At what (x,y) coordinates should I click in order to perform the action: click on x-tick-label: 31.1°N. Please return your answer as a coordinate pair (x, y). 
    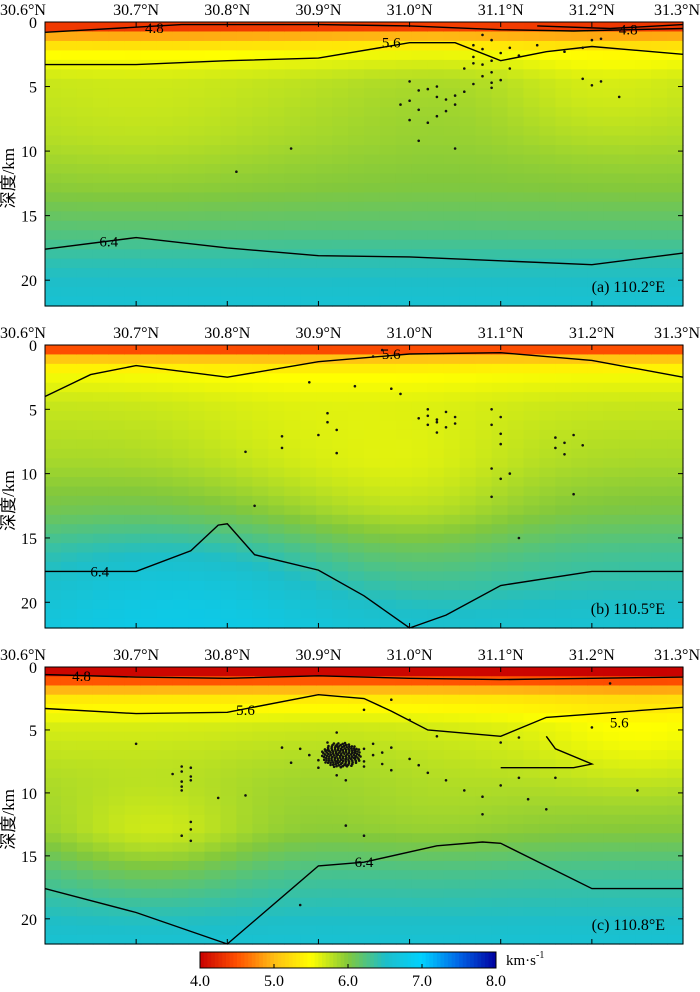
    Looking at the image, I should click on (501, 655).